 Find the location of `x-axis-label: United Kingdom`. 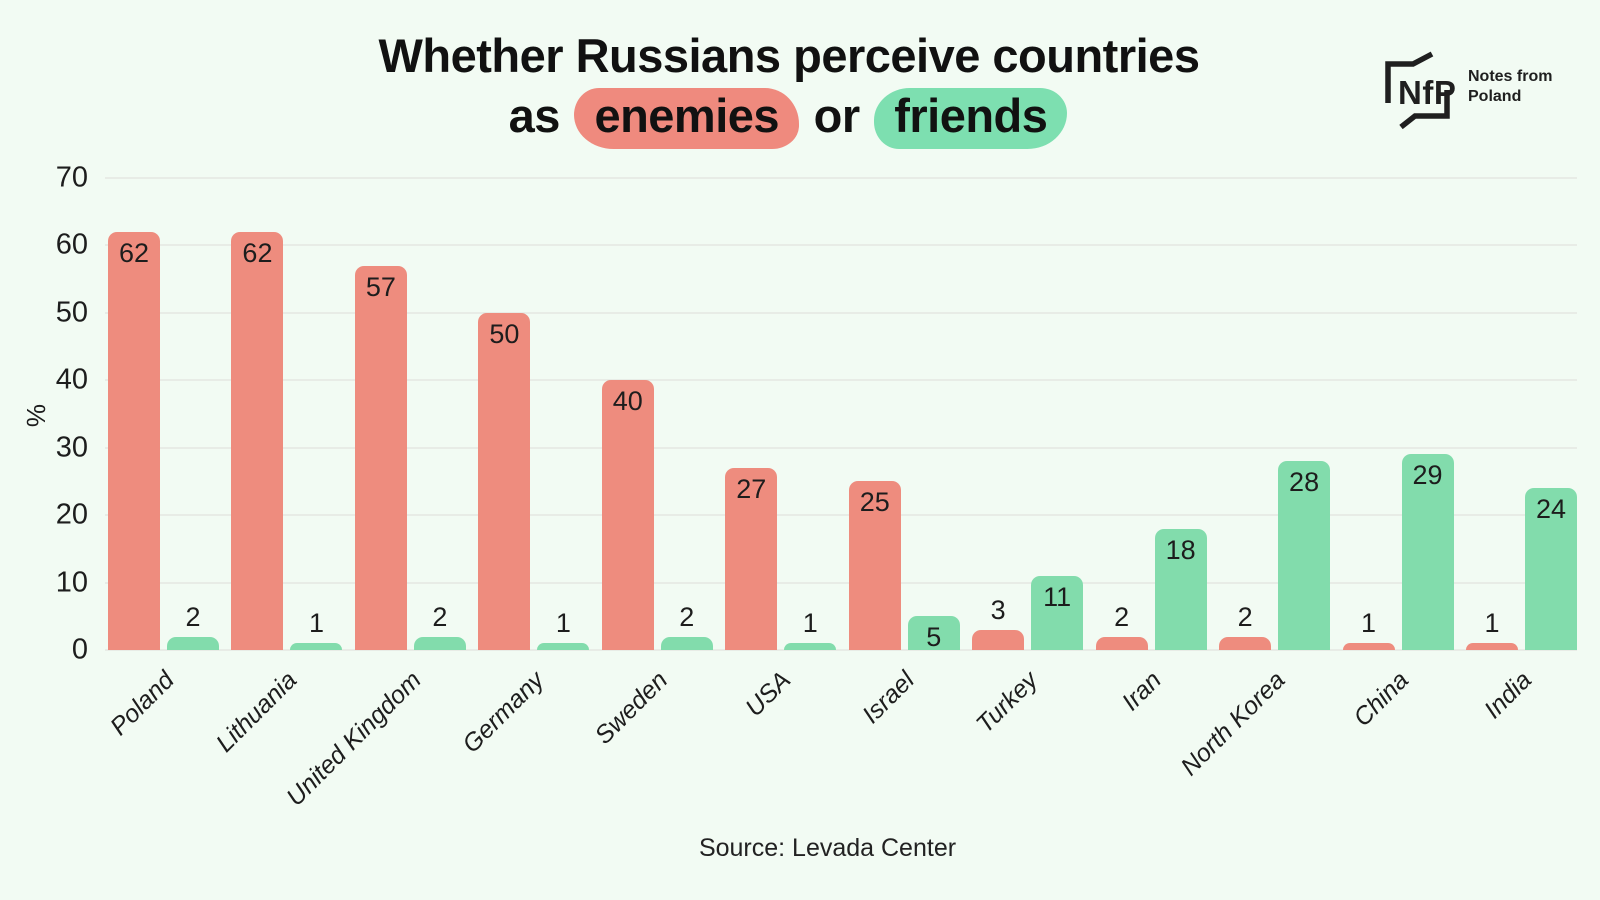

x-axis-label: United Kingdom is located at coordinates (353, 739).